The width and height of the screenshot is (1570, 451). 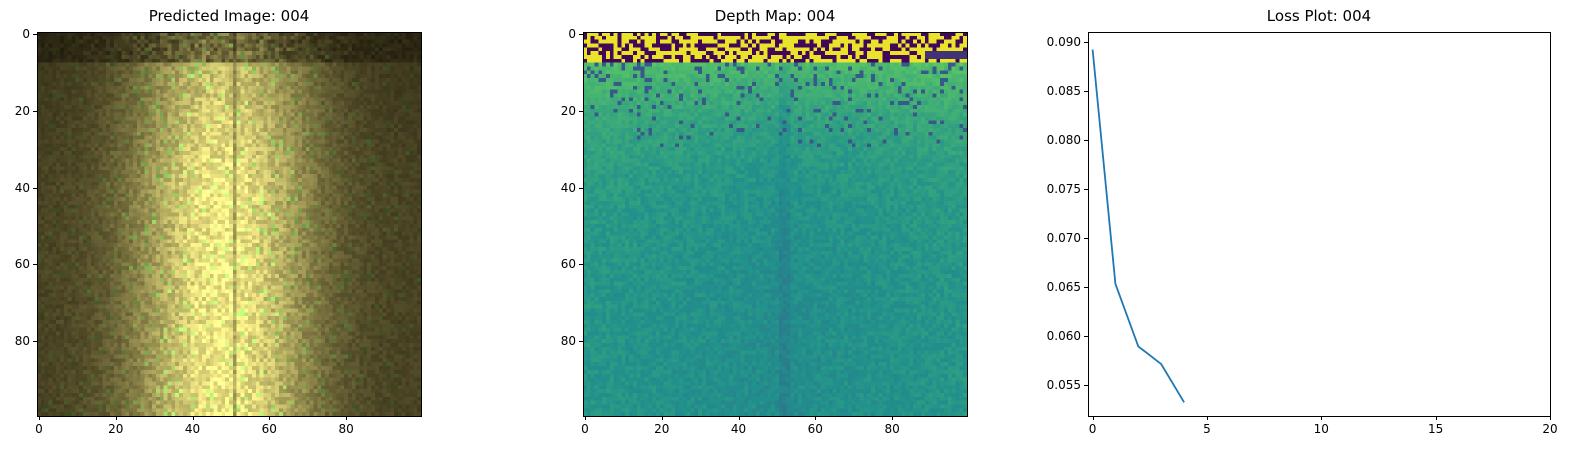 What do you see at coordinates (1436, 429) in the screenshot?
I see `x-tick-label: 15` at bounding box center [1436, 429].